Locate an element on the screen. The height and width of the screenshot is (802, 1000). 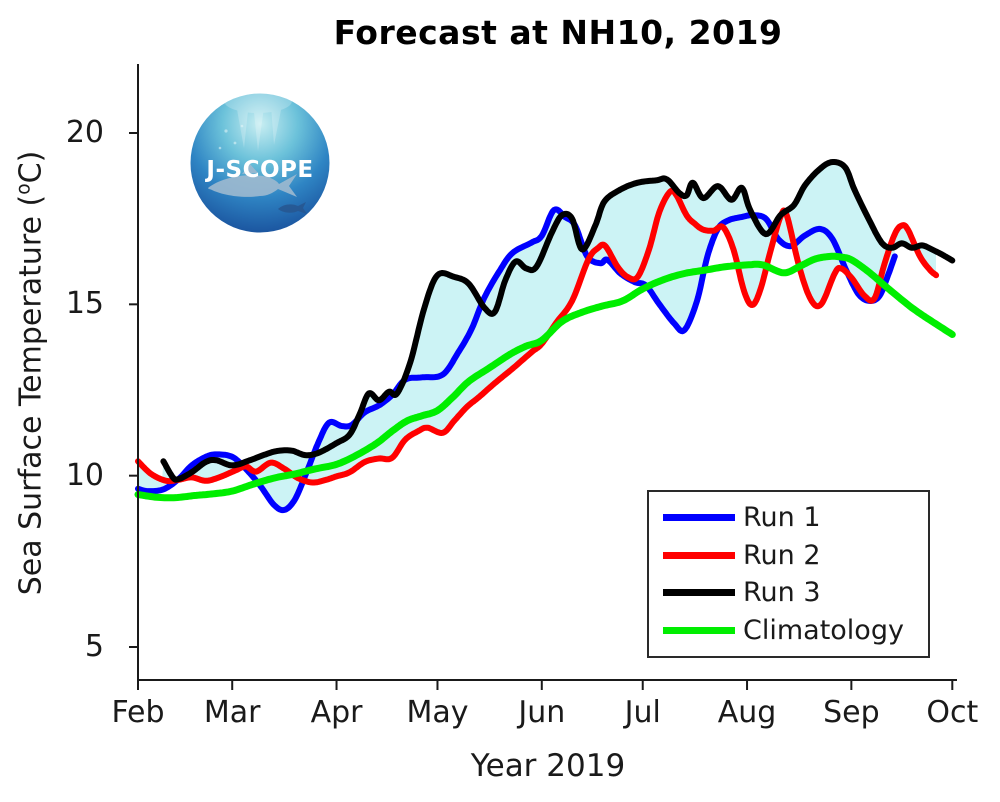
x-tick-label-aug: Aug is located at coordinates (747, 712).